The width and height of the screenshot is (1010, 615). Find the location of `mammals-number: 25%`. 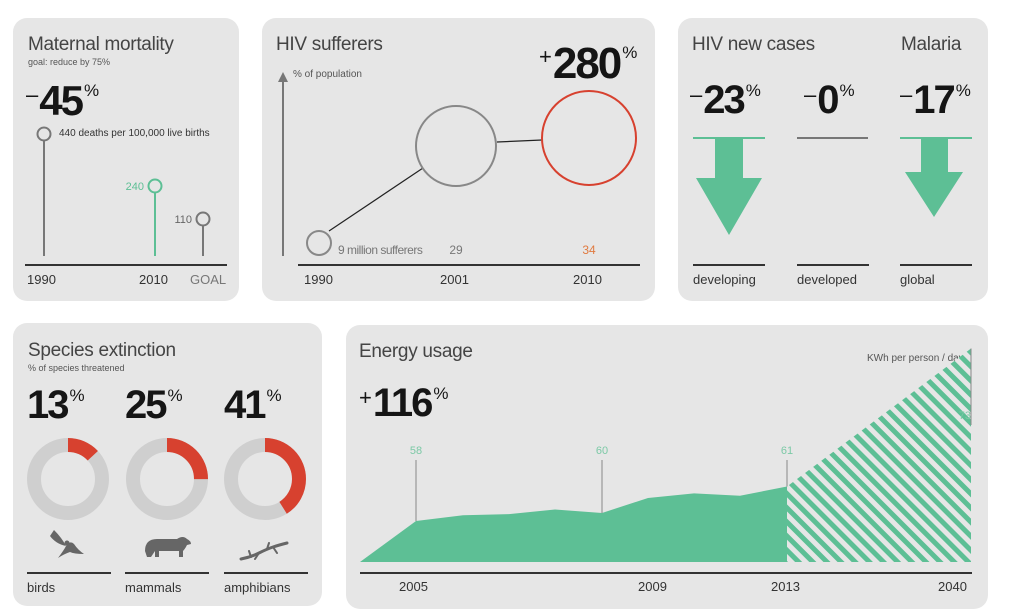

mammals-number: 25% is located at coordinates (154, 405).